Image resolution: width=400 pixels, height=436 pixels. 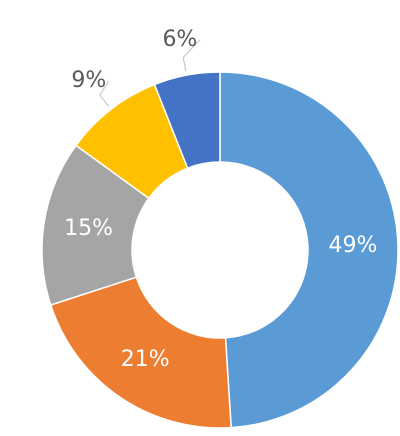 I want to click on data-label: 49%, so click(x=352, y=245).